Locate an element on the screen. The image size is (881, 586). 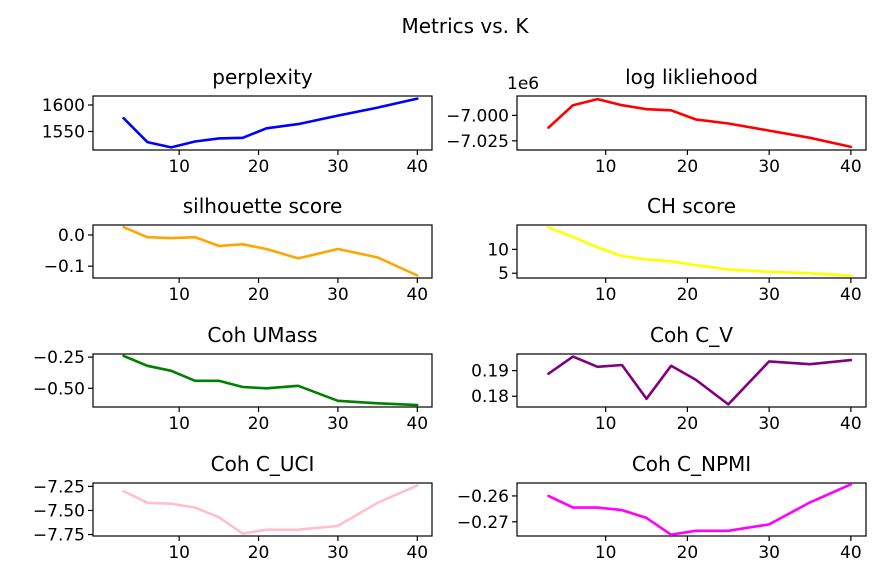
panel-3: silhouette score 10 20 30 40 −0.1 0.0 is located at coordinates (238, 249).